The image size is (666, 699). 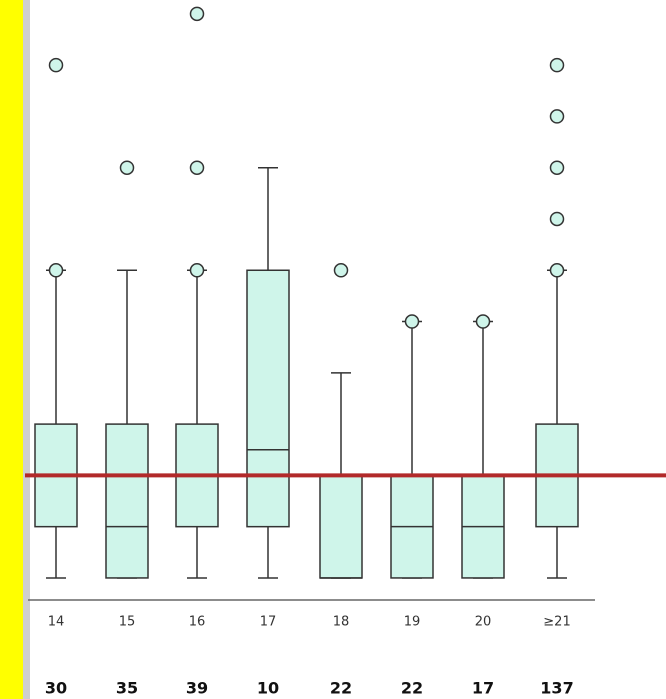 What do you see at coordinates (341, 622) in the screenshot?
I see `x-tick-label: 18` at bounding box center [341, 622].